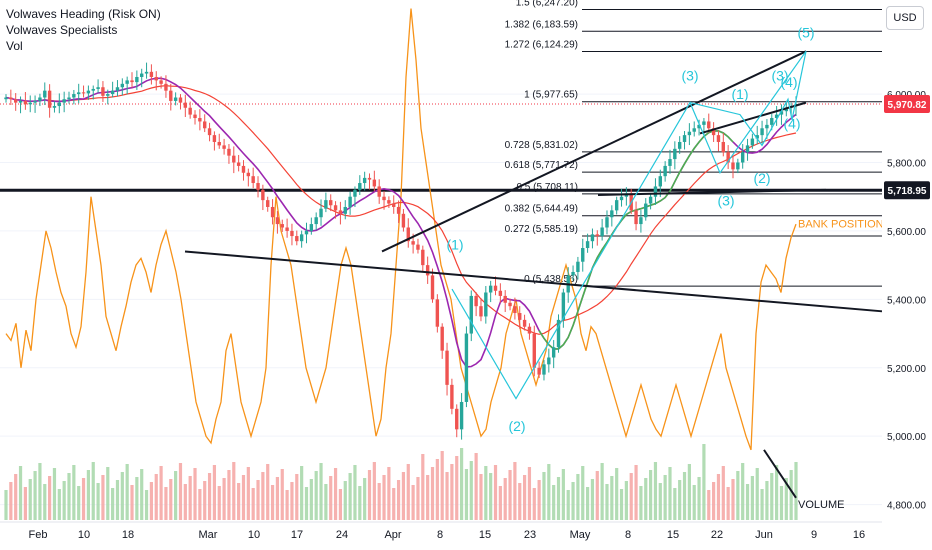 Image resolution: width=932 pixels, height=550 pixels. What do you see at coordinates (297, 535) in the screenshot?
I see `time-tick-label: 17` at bounding box center [297, 535].